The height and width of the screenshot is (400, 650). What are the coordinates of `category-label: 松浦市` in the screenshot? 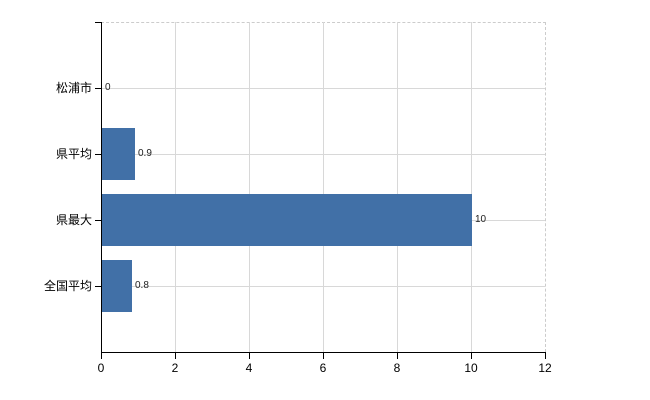 It's located at (73, 88).